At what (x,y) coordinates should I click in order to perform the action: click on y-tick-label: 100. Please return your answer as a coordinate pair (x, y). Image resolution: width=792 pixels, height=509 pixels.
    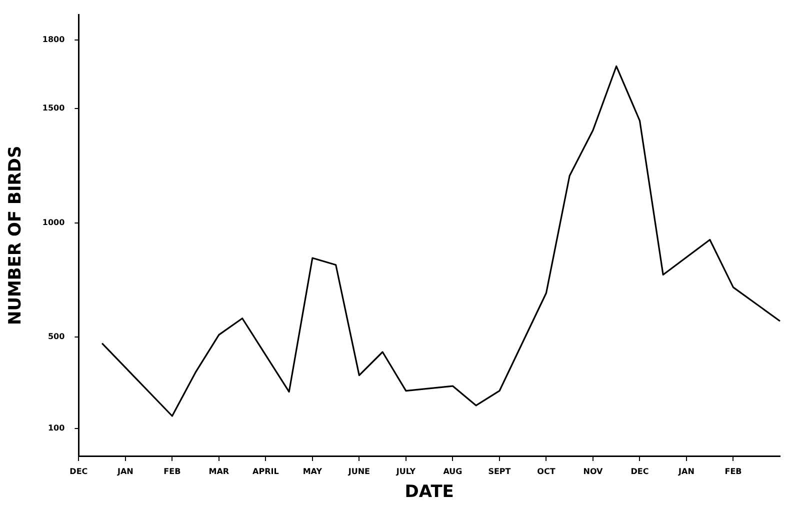
    Looking at the image, I should click on (57, 428).